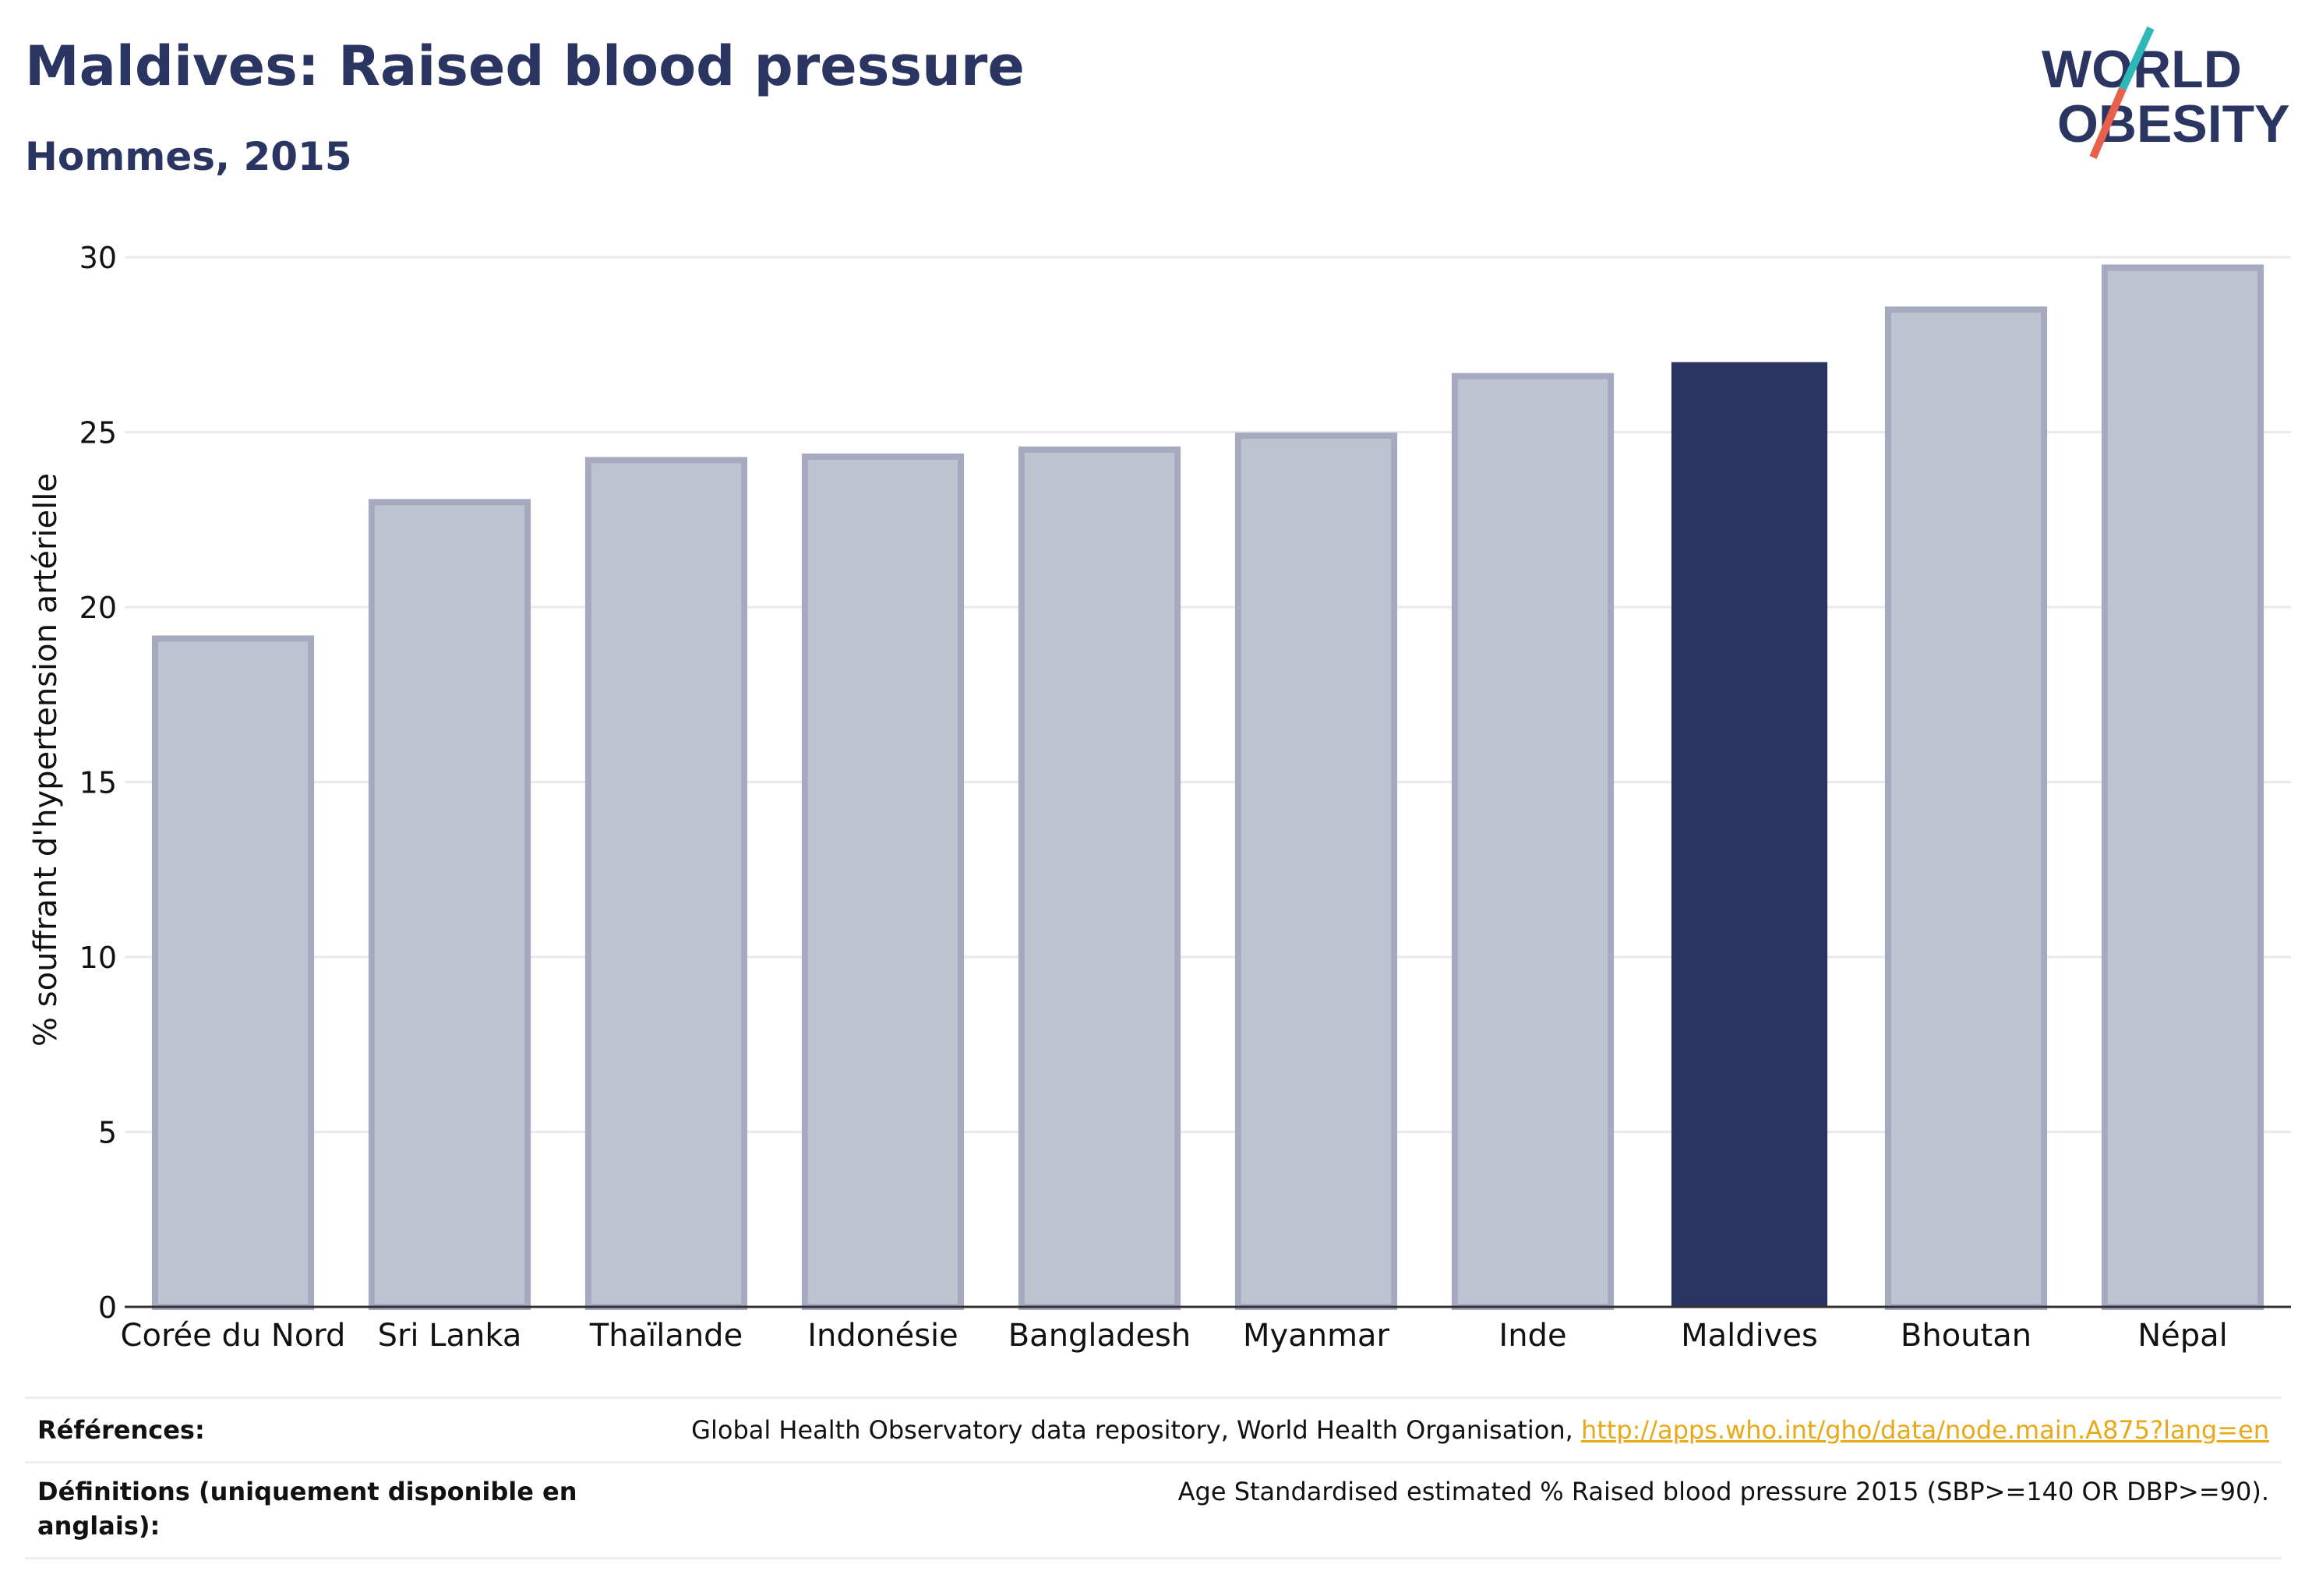  What do you see at coordinates (525, 66) in the screenshot?
I see `page-title: Maldives: Raised blood pressure` at bounding box center [525, 66].